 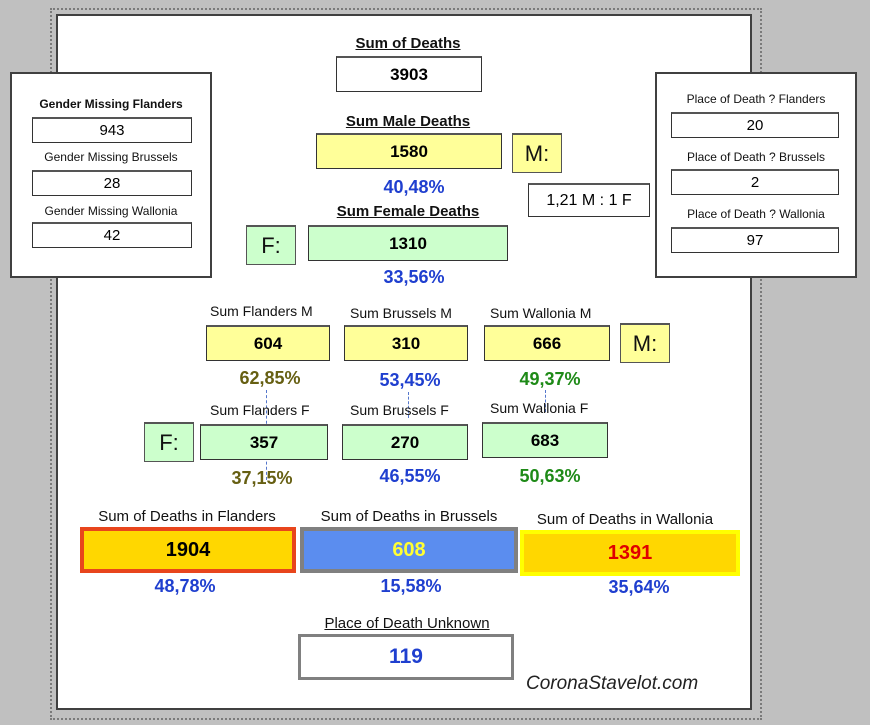 What do you see at coordinates (411, 586) in the screenshot?
I see `brussels-total-pct: 15,58%` at bounding box center [411, 586].